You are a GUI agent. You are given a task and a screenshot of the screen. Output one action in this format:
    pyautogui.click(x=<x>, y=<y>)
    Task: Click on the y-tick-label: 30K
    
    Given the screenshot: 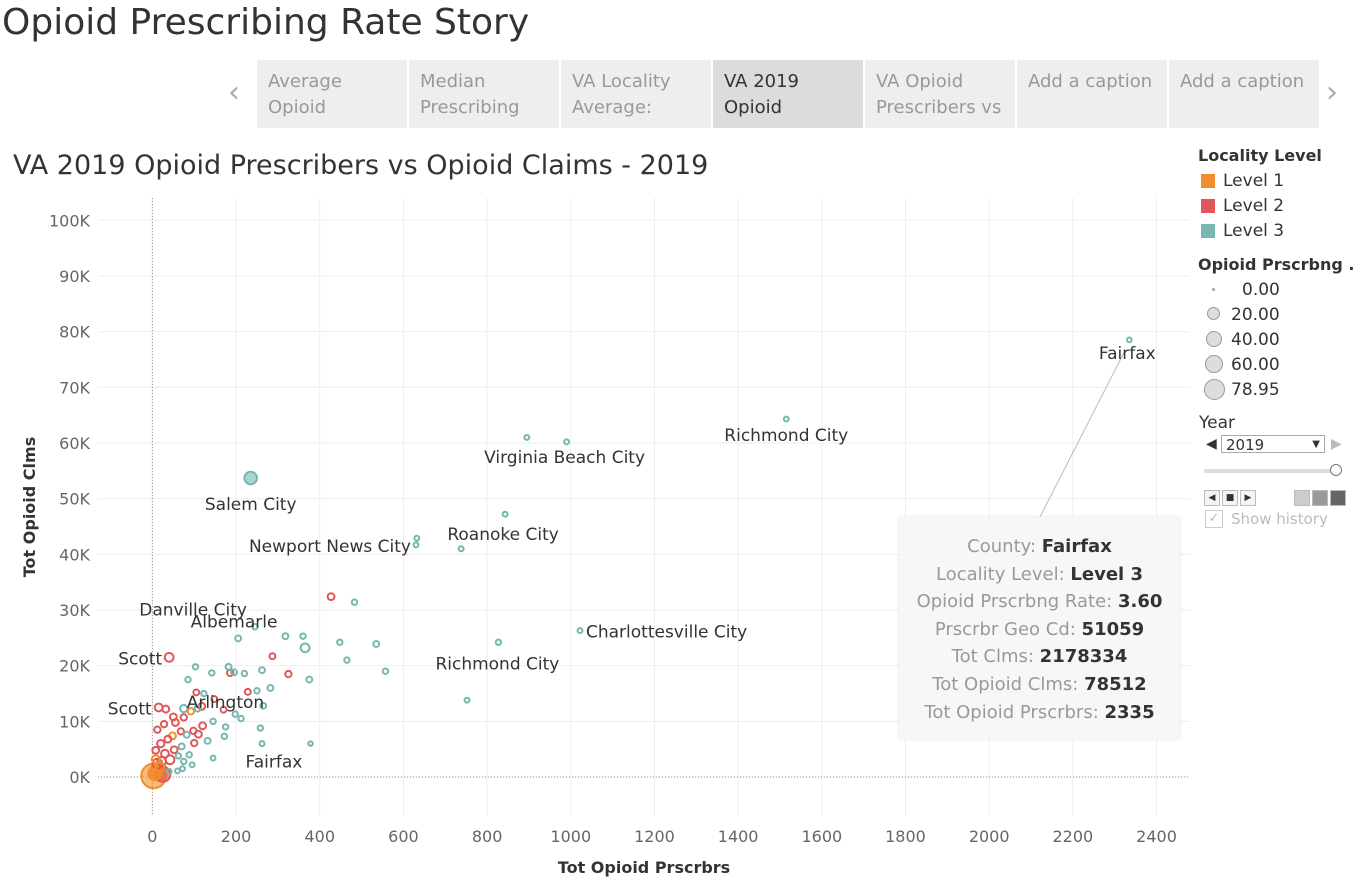 What is the action you would take?
    pyautogui.click(x=74, y=610)
    